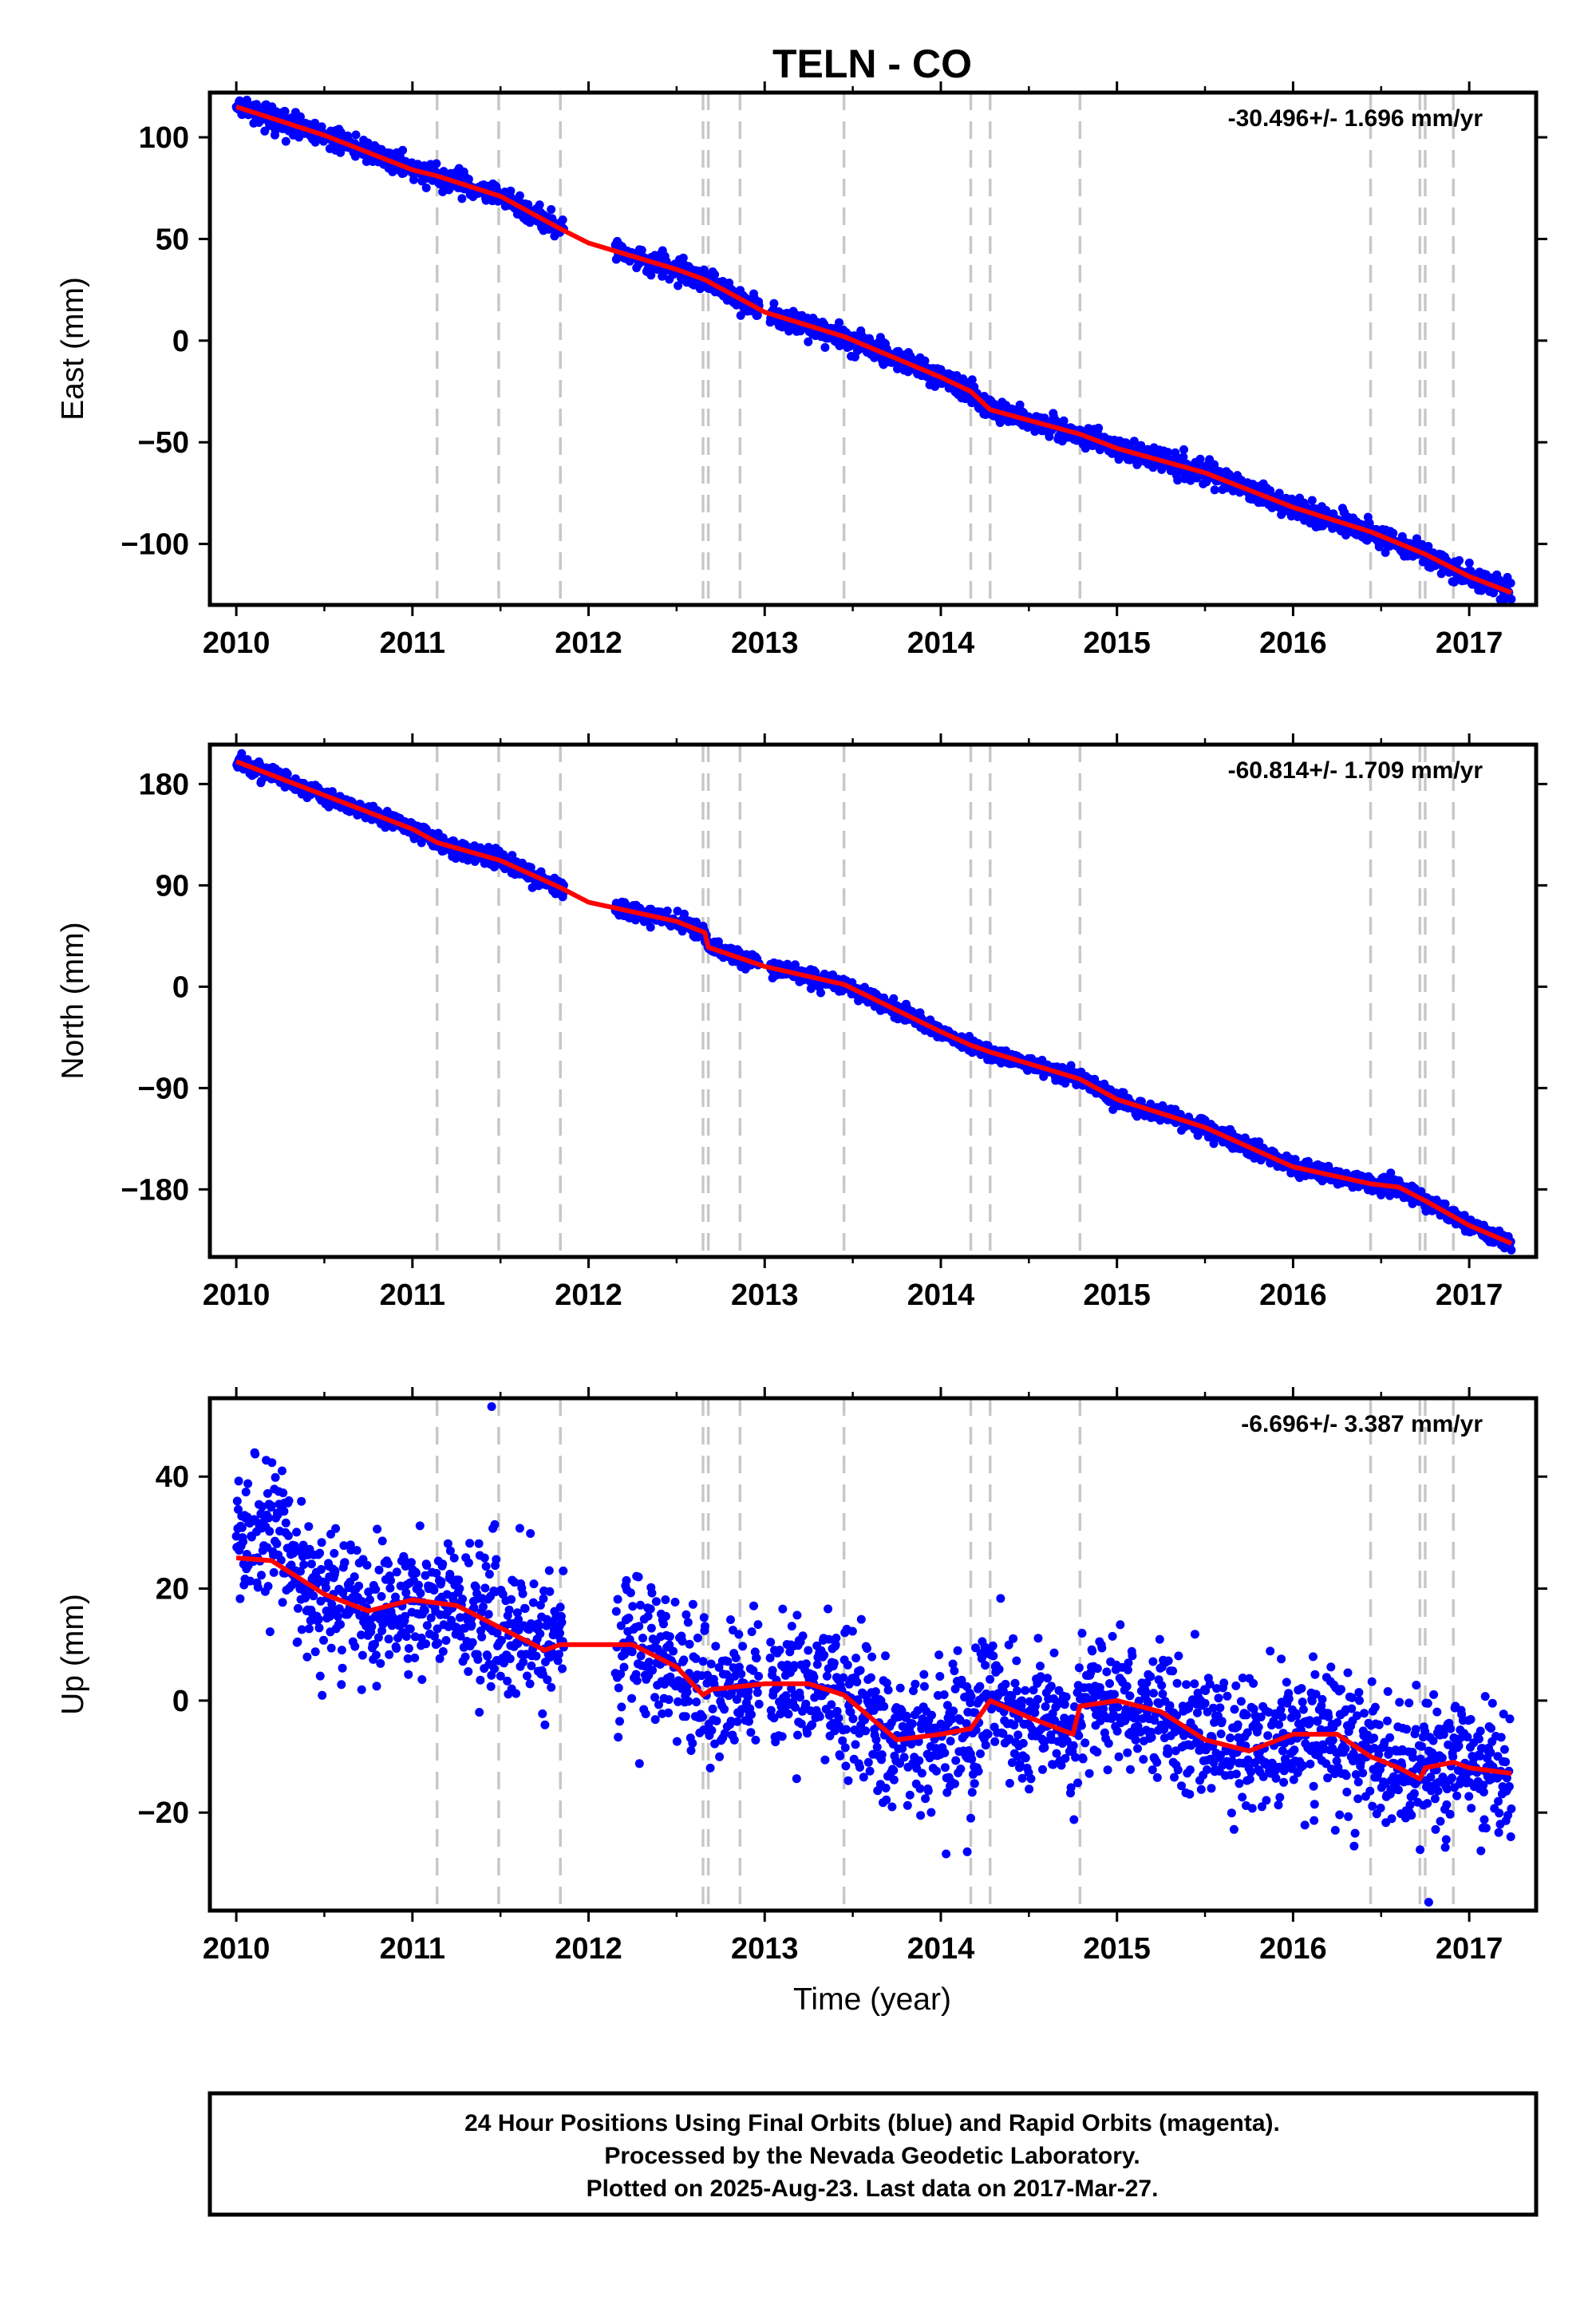 This screenshot has width=1596, height=2316. I want to click on y-axis-label: East (mm), so click(73, 349).